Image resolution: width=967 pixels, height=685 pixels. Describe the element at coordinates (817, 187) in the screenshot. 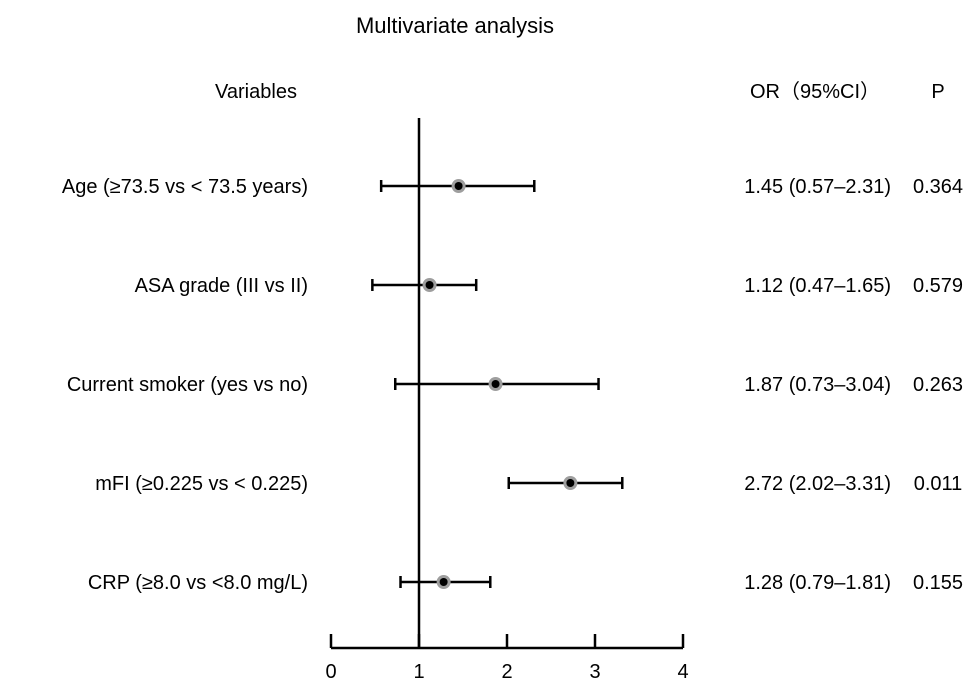

I see `or-ci-value: 1.45 (0.57–2.31)` at that location.